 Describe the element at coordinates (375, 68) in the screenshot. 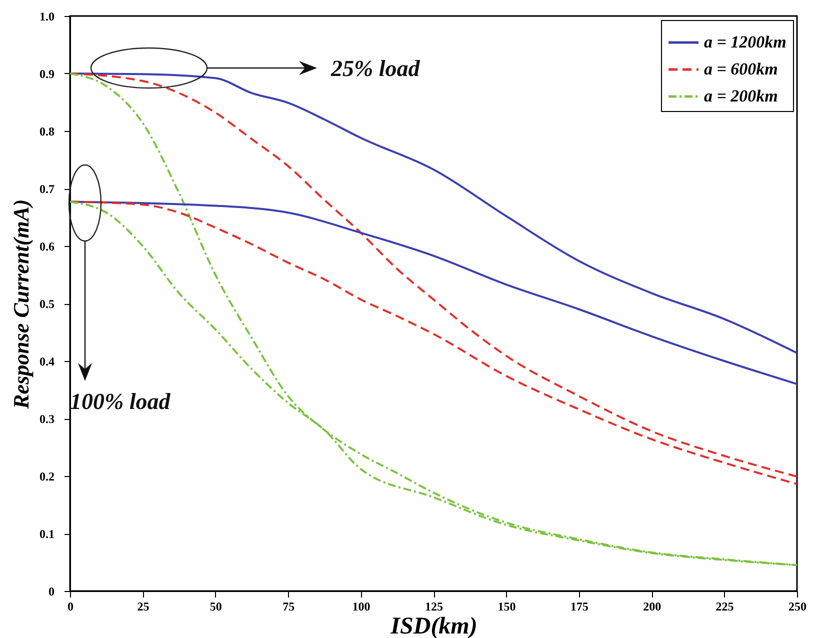

I see `annotation: 25% load` at that location.